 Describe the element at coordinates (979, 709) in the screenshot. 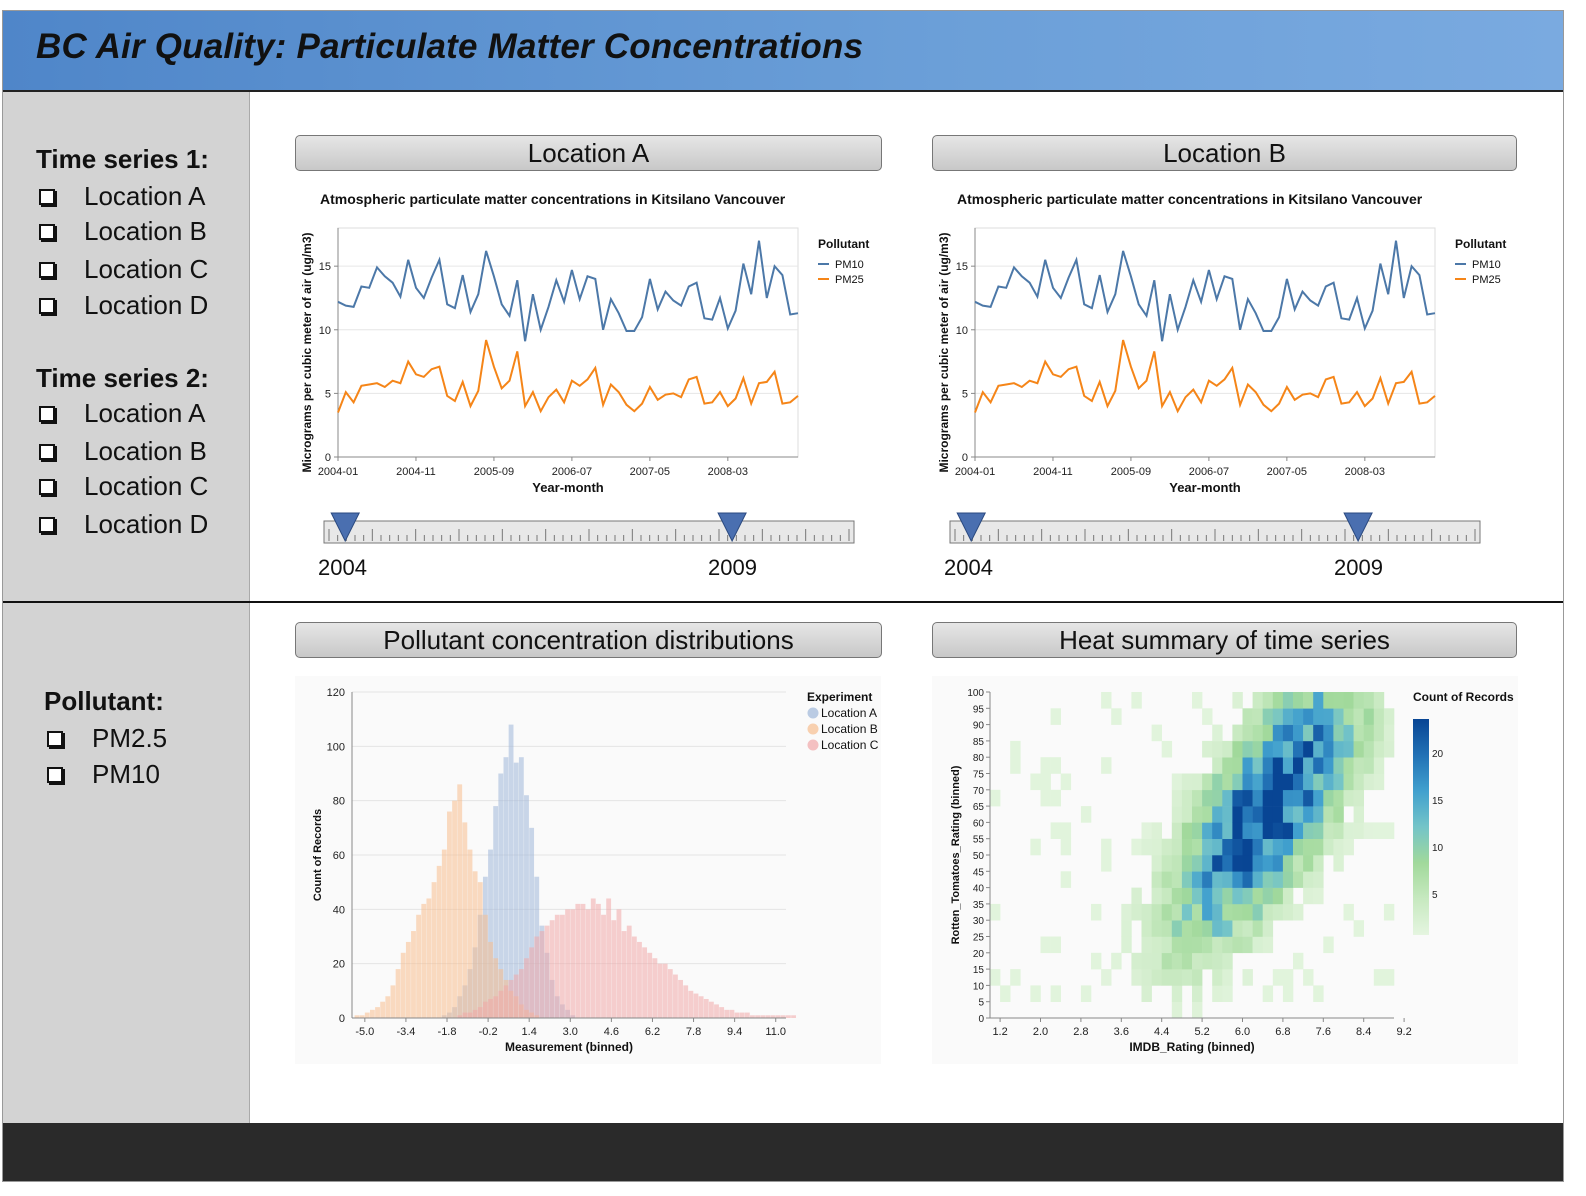

I see `y-tick-label: 95` at that location.